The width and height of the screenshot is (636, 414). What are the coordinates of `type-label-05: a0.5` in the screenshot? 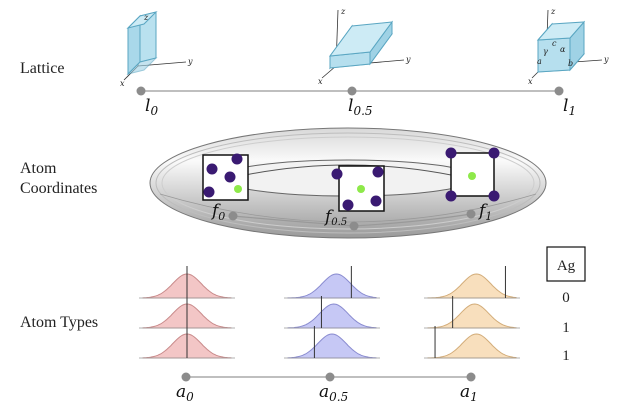 It's located at (333, 393).